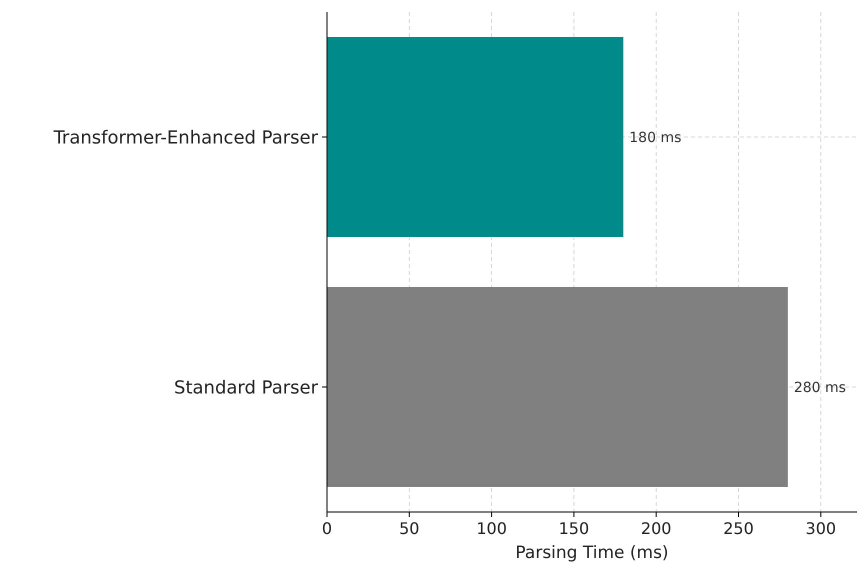 The image size is (864, 566). What do you see at coordinates (574, 528) in the screenshot?
I see `x-tick-label: 150` at bounding box center [574, 528].